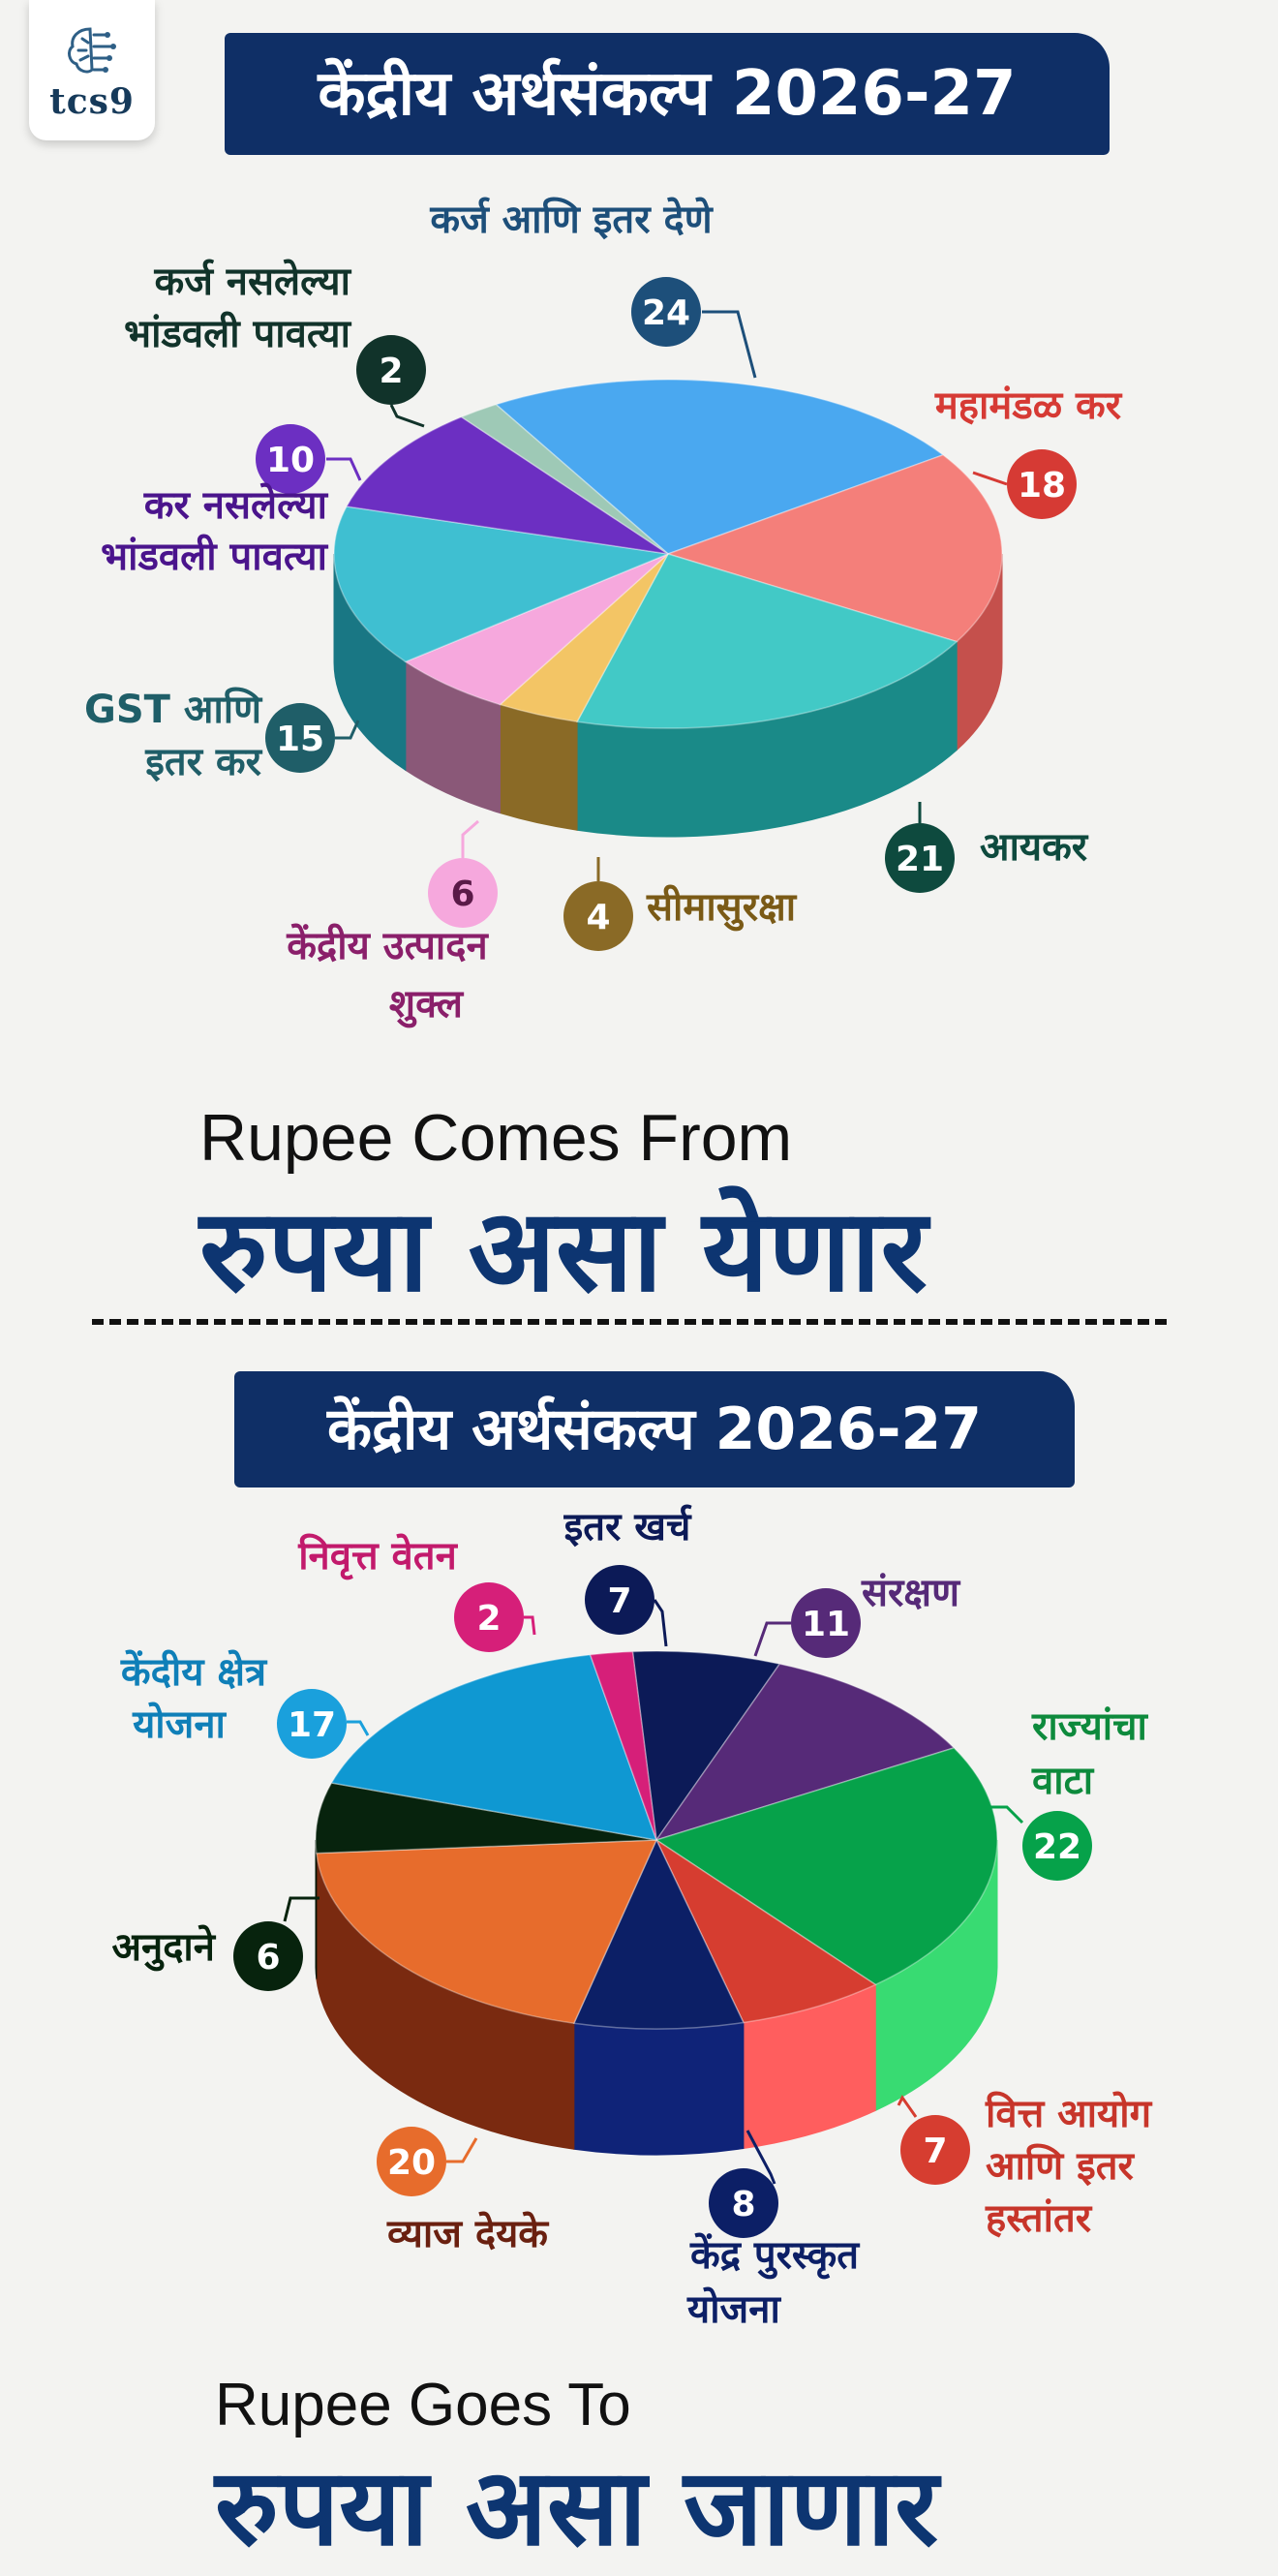  I want to click on category-label: कर नसलेल्या, so click(236, 505).